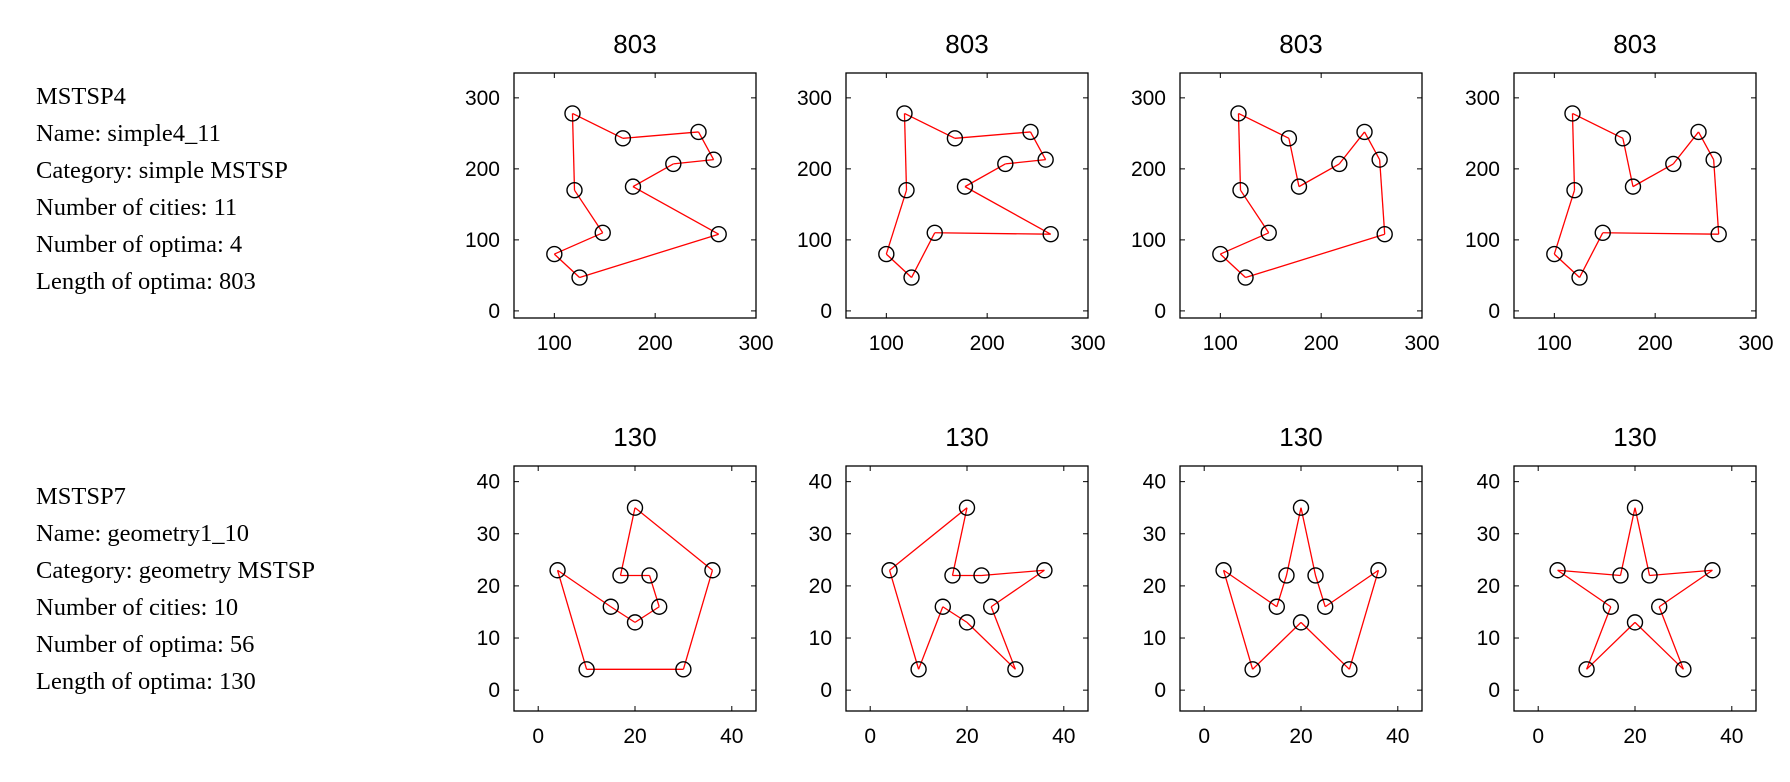 This screenshot has width=1790, height=782. Describe the element at coordinates (820, 534) in the screenshot. I see `y-tick-label: 30` at that location.